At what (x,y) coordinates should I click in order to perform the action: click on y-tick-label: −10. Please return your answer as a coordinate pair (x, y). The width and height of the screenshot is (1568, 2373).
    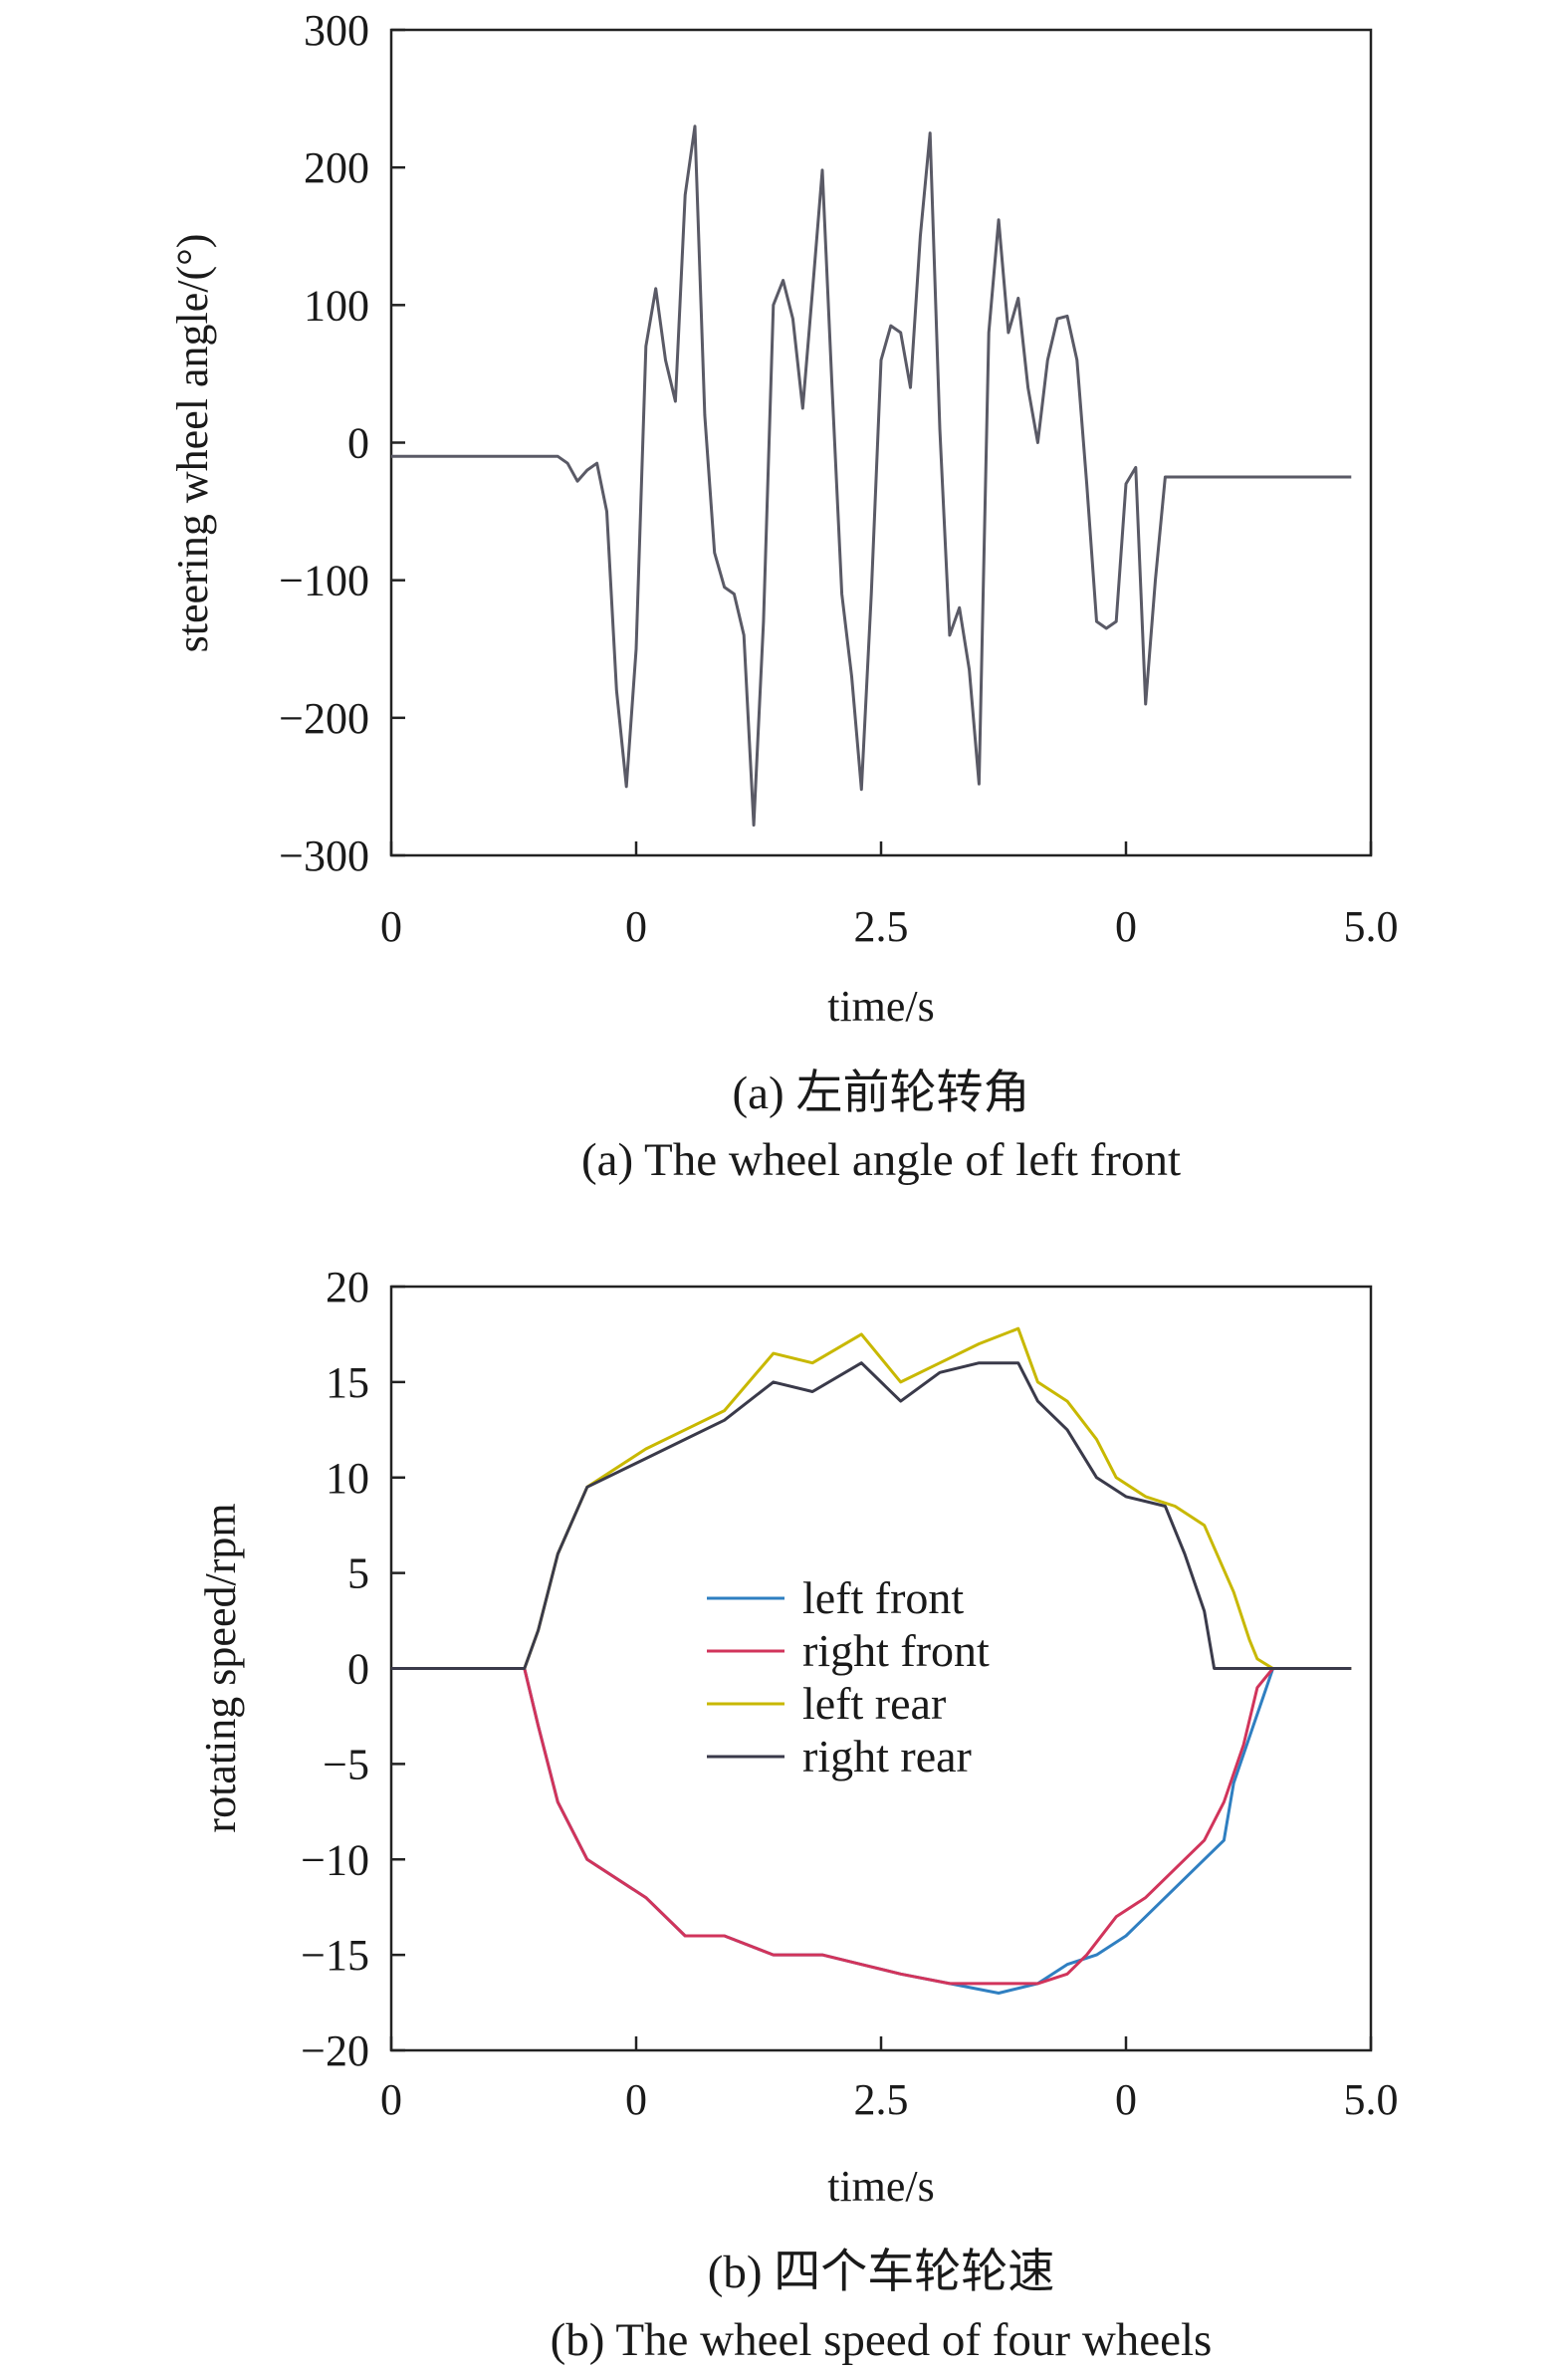
    Looking at the image, I should click on (335, 1860).